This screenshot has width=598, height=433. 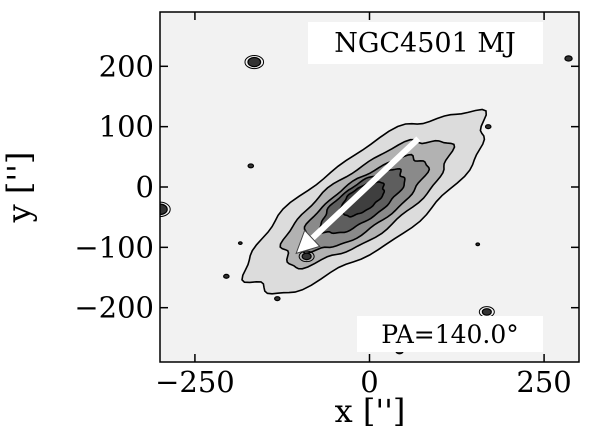 I want to click on x-axis-label: x [''], so click(x=370, y=411).